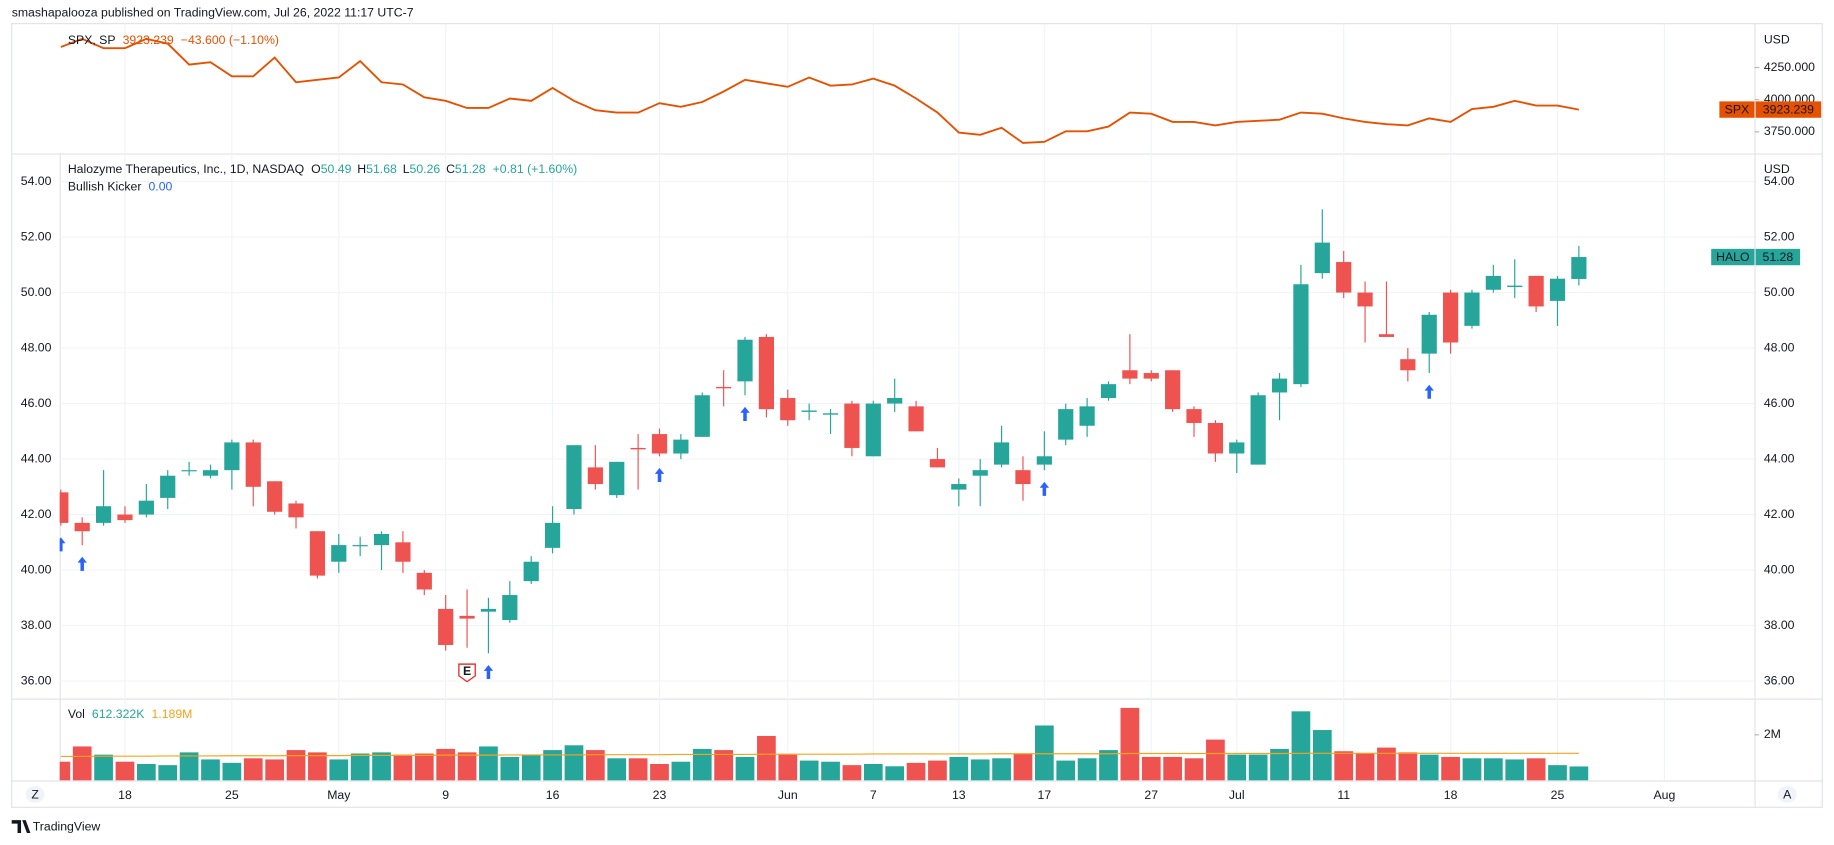 This screenshot has width=1834, height=845. I want to click on y-tick-label: 3750.000, so click(1789, 131).